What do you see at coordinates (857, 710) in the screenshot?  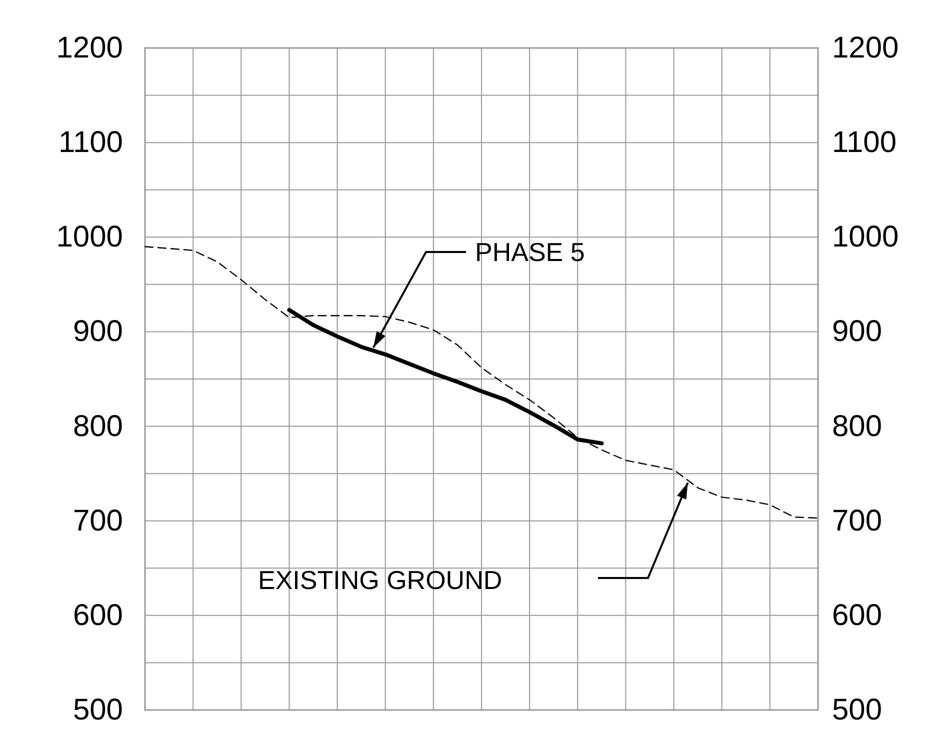 I see `y2-tick-label: 500` at bounding box center [857, 710].